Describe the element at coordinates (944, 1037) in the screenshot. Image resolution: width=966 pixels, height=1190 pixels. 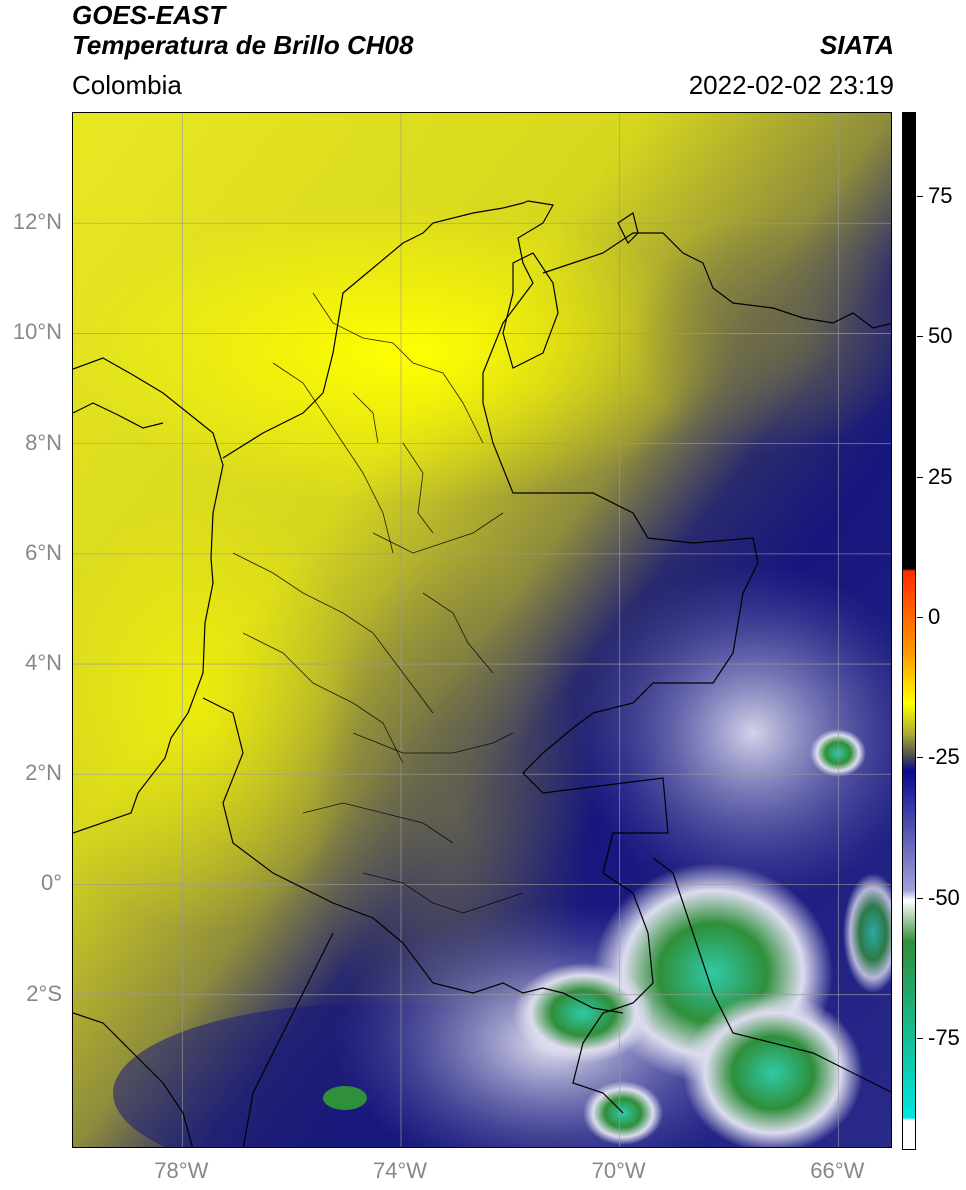
I see `colorbar-tick-label: -75` at that location.